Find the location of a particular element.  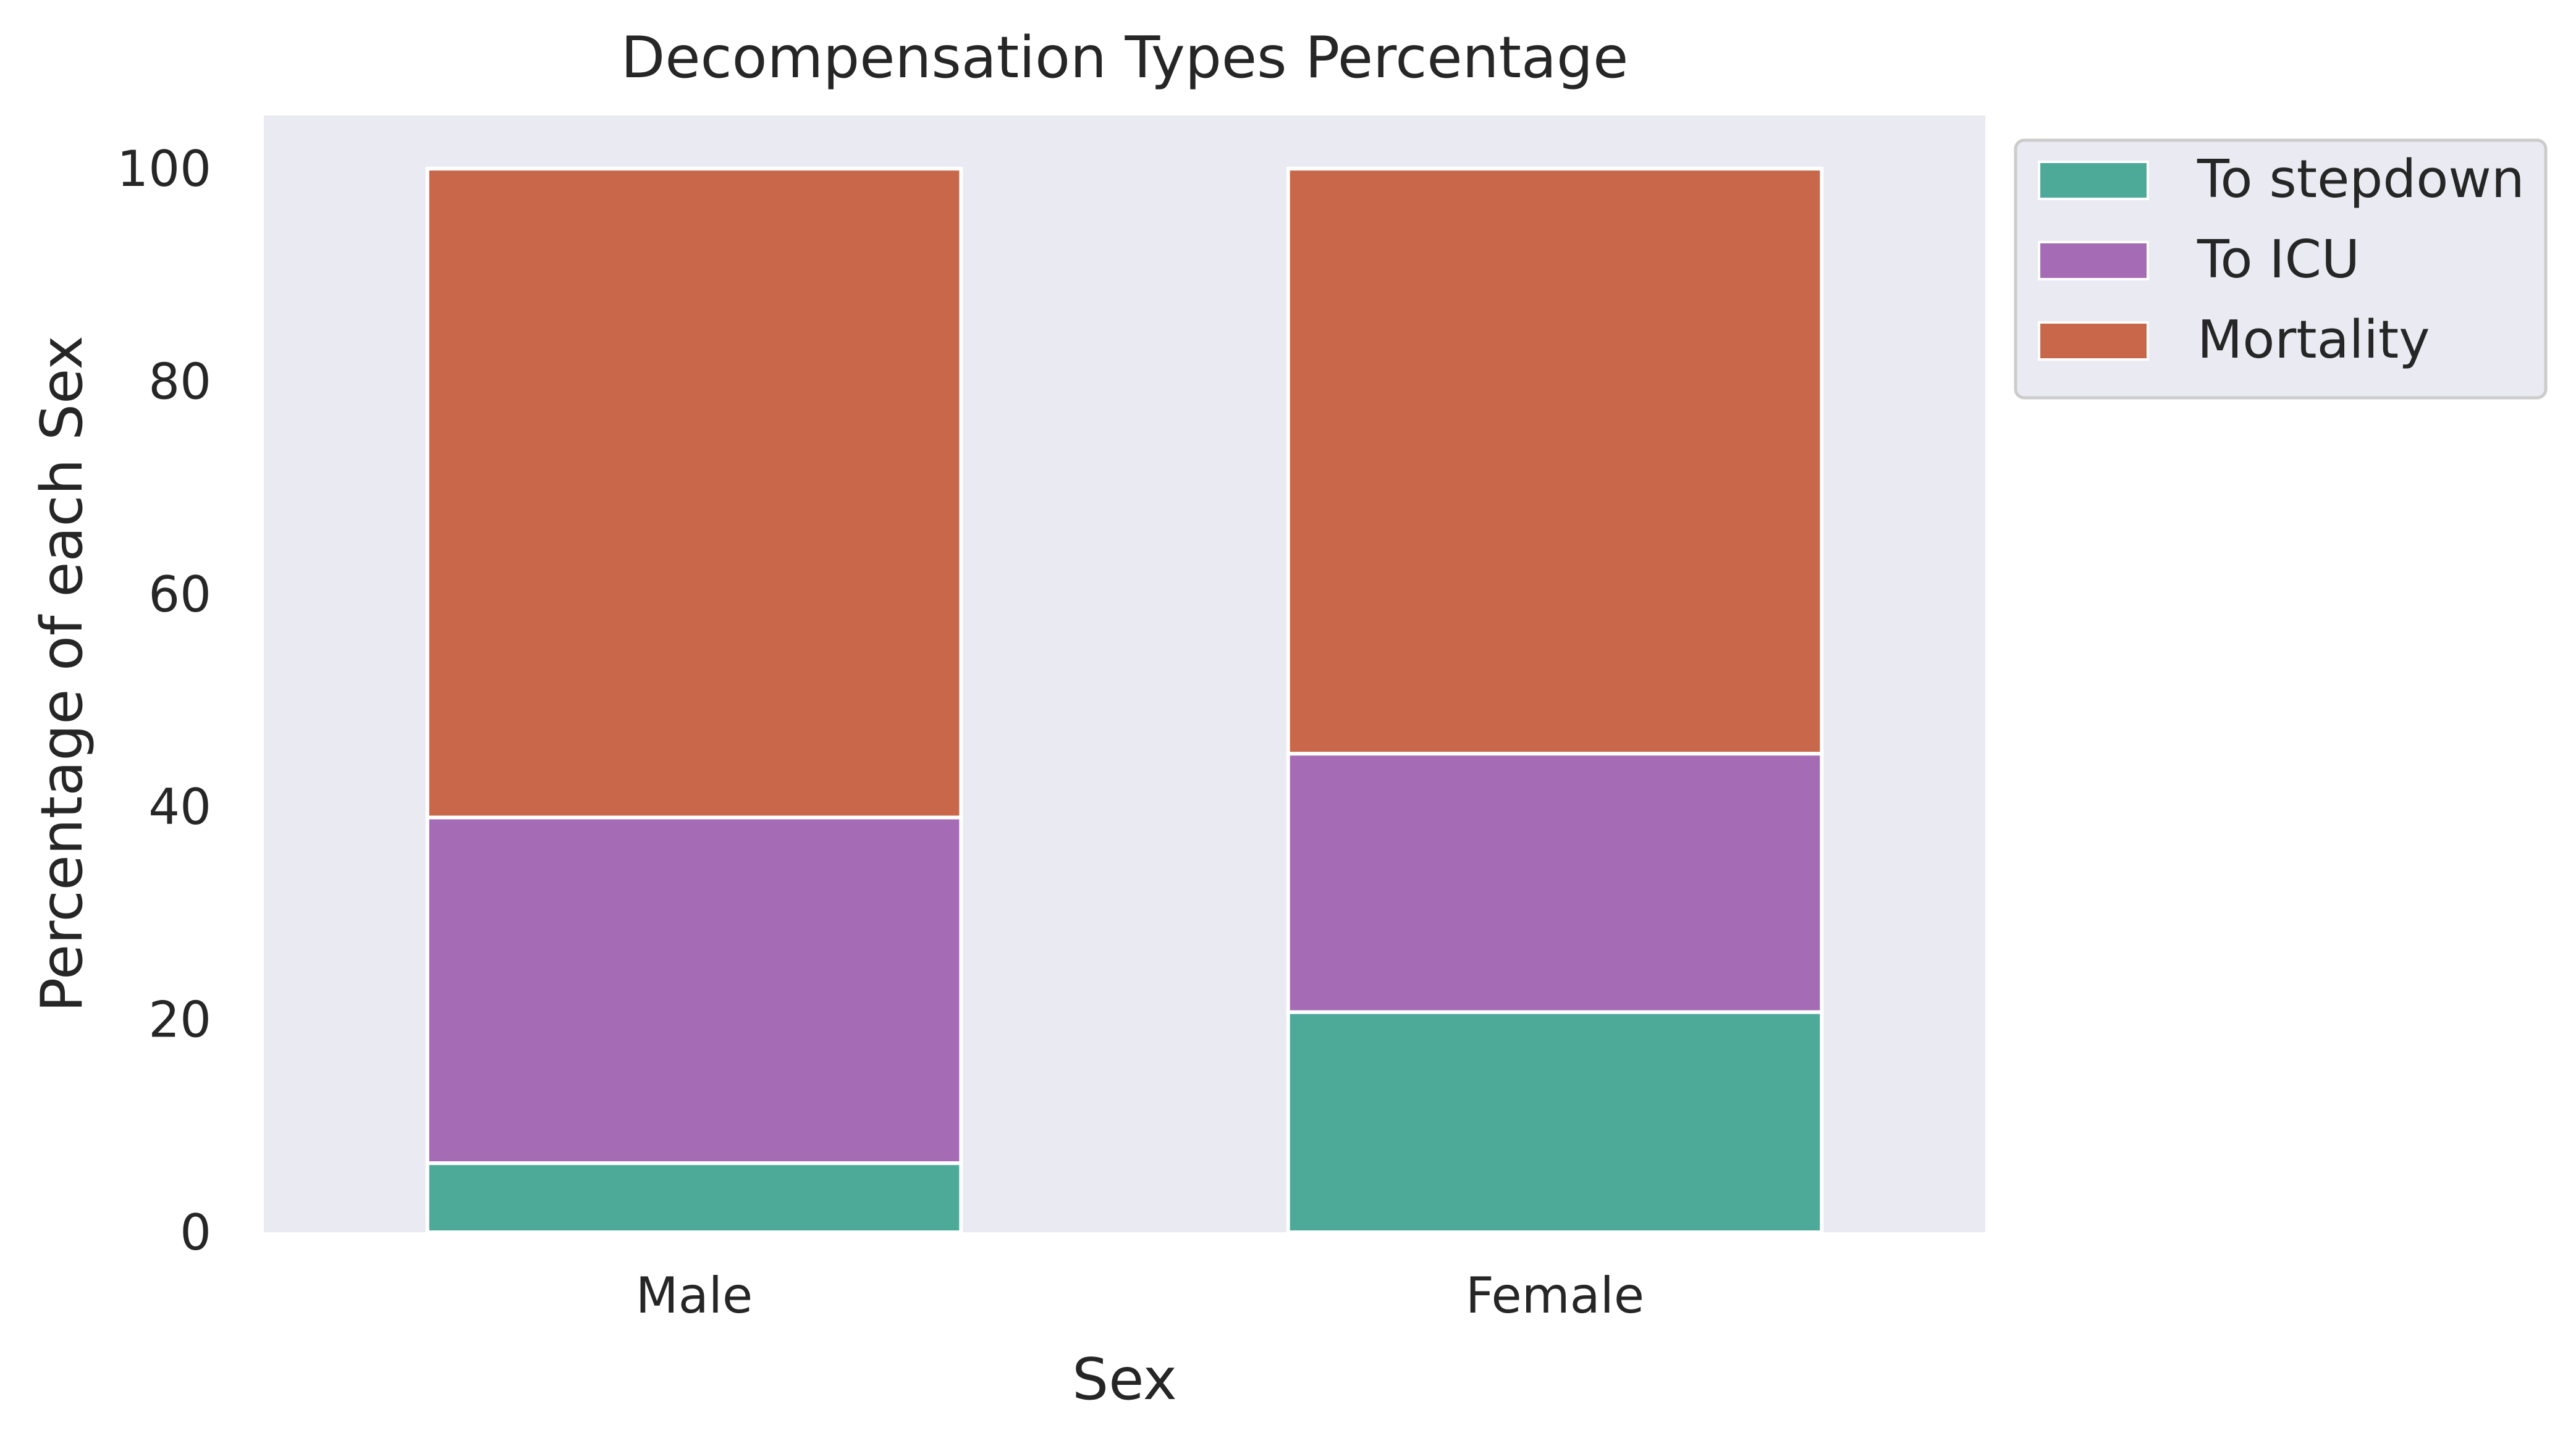

legend-label: To ICU is located at coordinates (2278, 259).